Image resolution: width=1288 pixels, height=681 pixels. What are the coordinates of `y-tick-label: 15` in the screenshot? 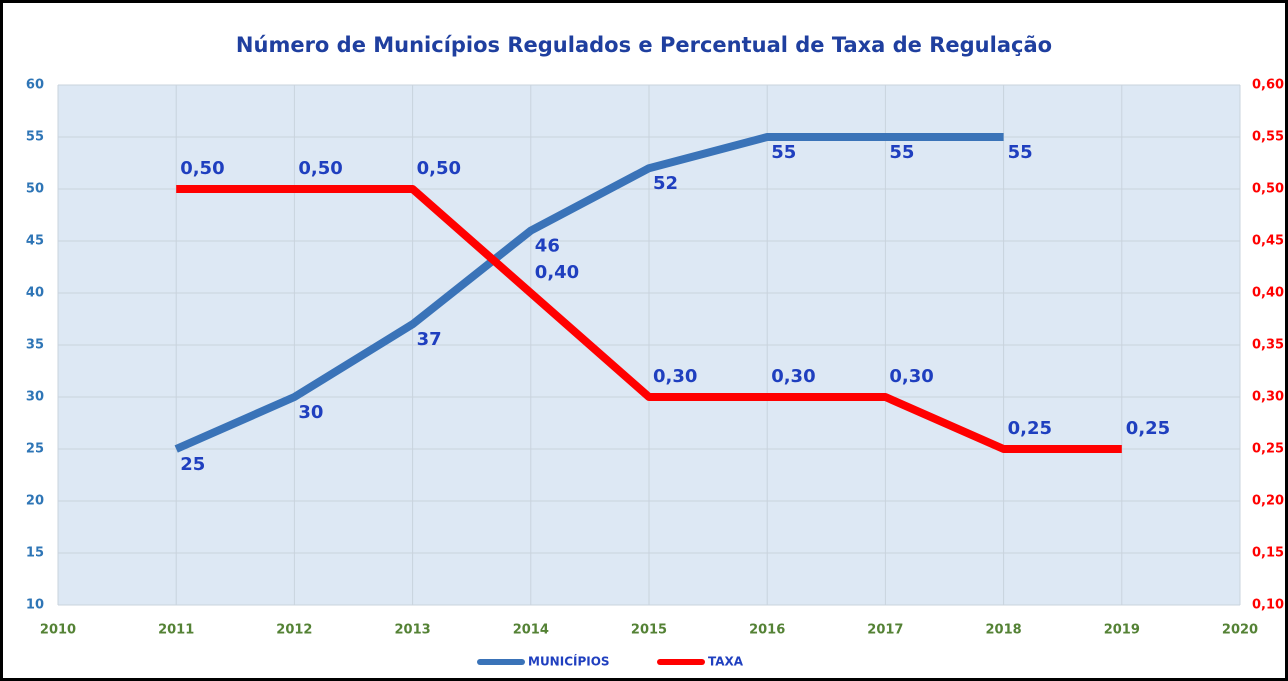 It's located at (35, 553).